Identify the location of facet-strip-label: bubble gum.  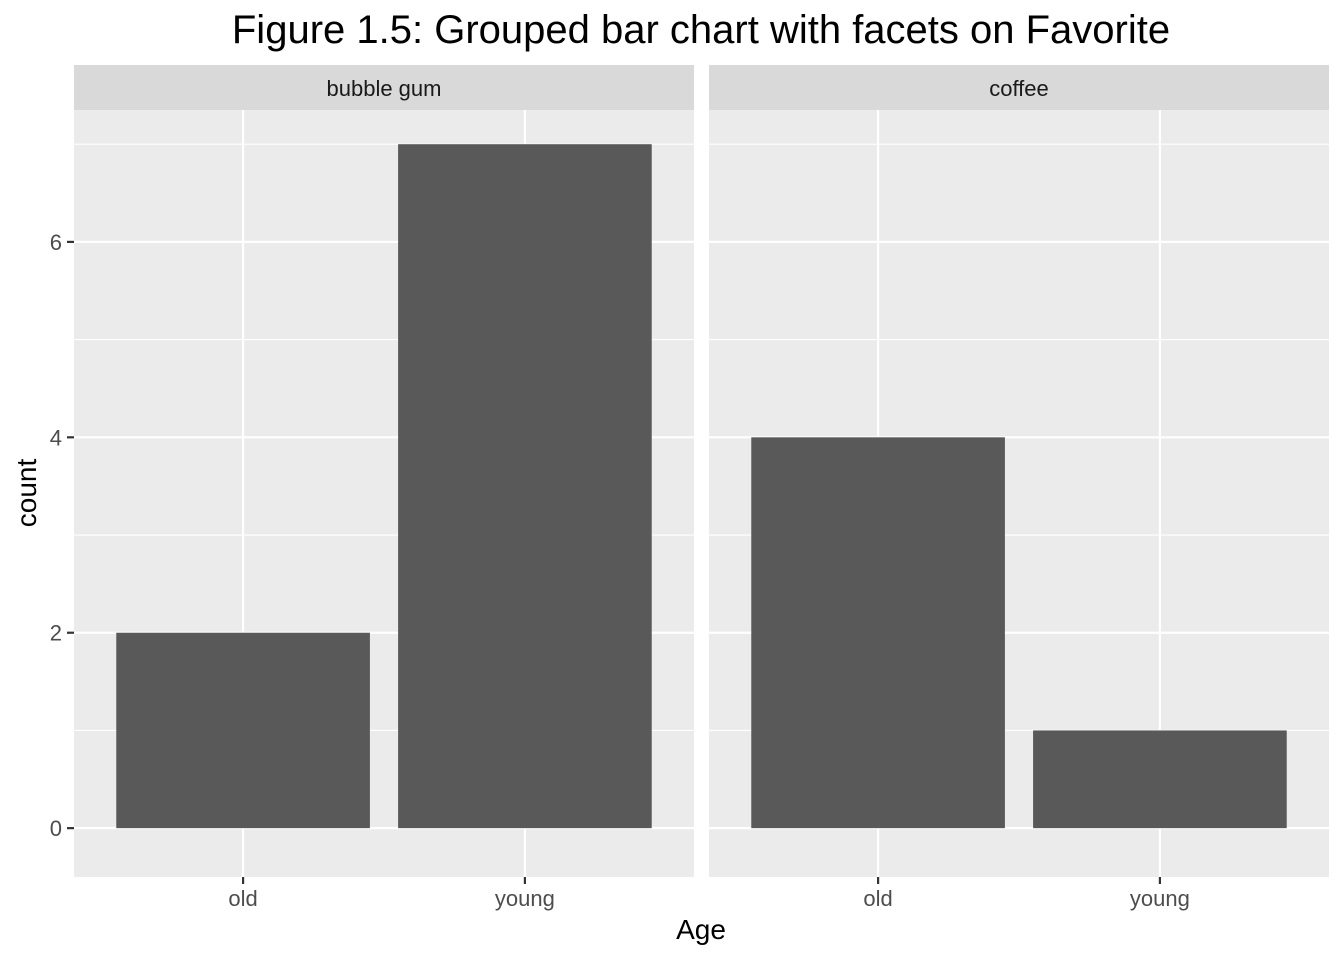
(384, 88).